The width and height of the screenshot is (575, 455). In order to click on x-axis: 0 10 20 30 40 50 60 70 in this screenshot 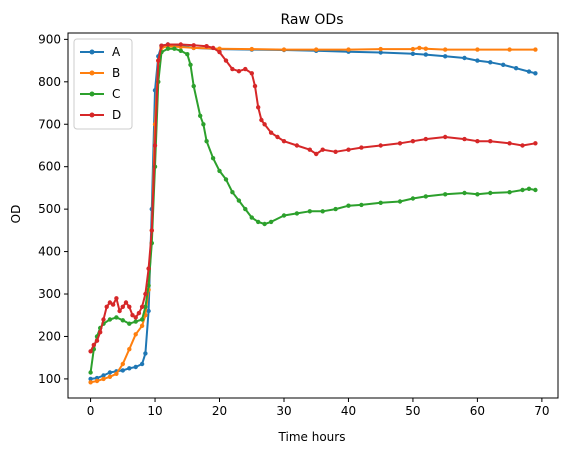, I will do `click(318, 408)`.